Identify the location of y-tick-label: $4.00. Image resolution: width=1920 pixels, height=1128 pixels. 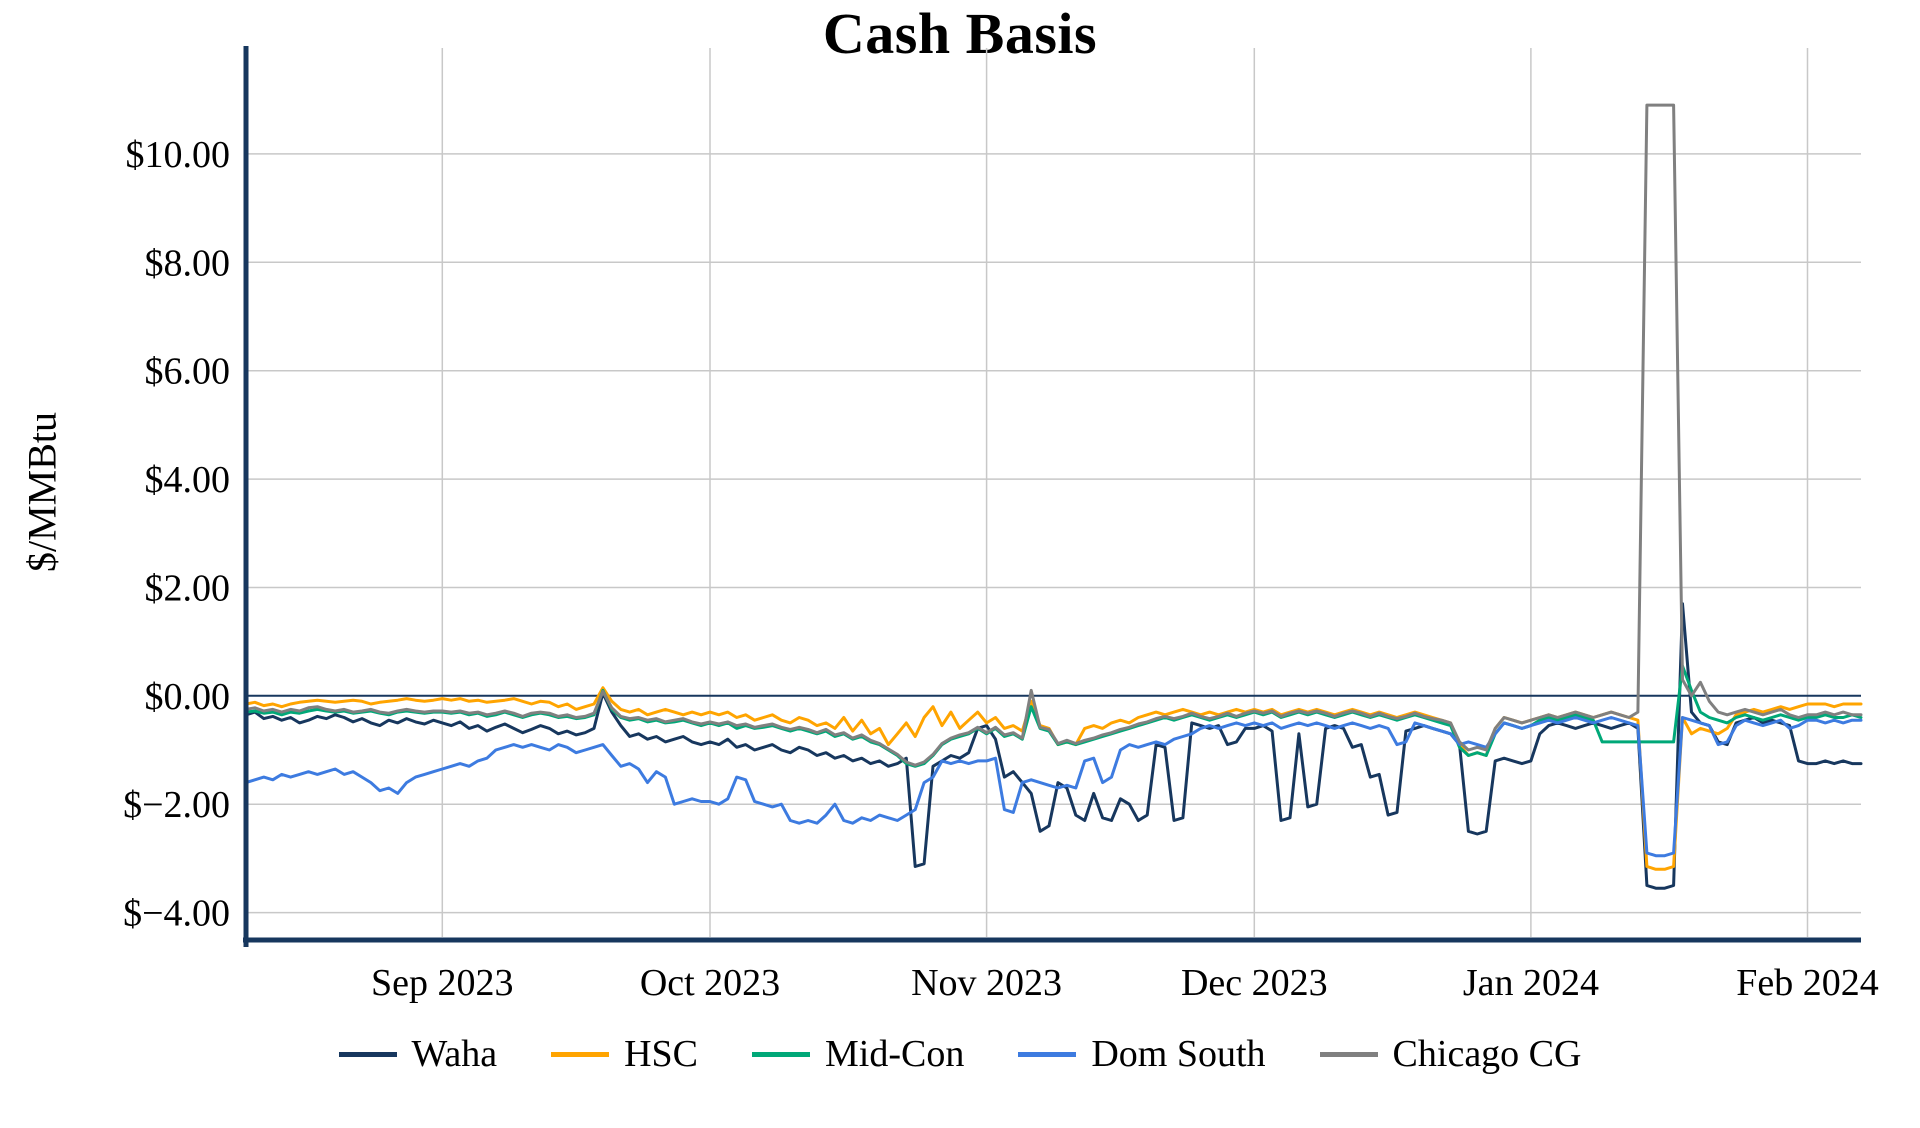
(188, 480).